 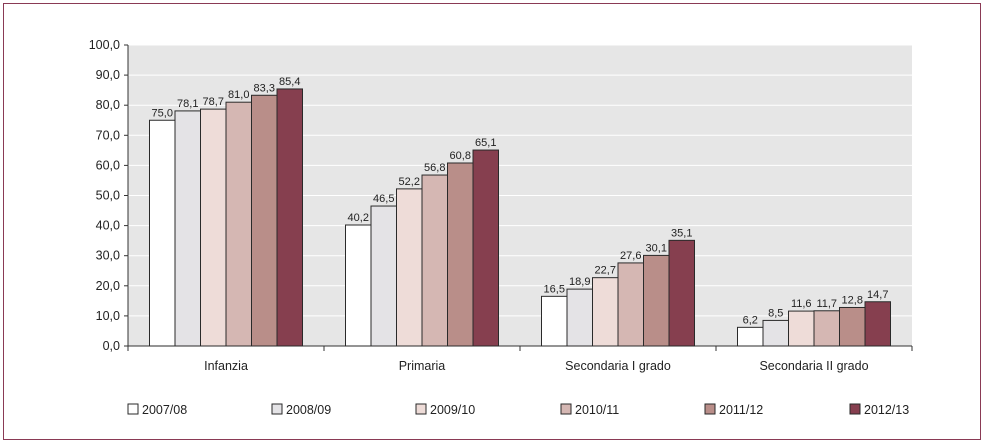 I want to click on y-tick-label: 90,0, so click(x=108, y=75).